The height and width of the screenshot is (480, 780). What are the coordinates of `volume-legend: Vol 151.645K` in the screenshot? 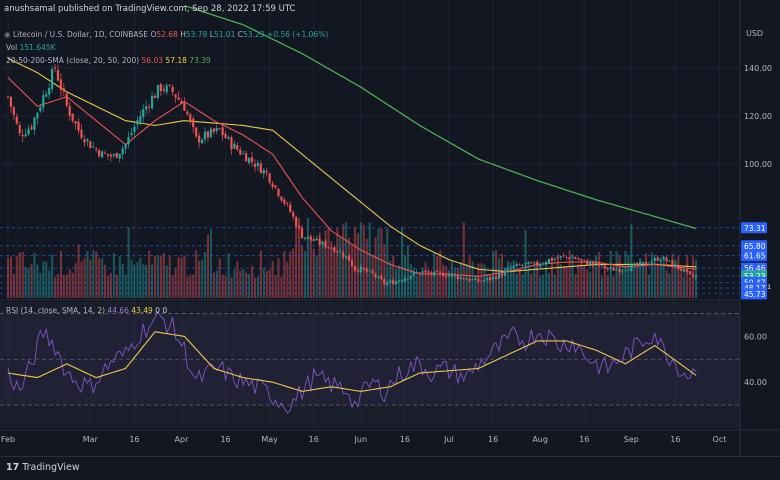 It's located at (31, 47).